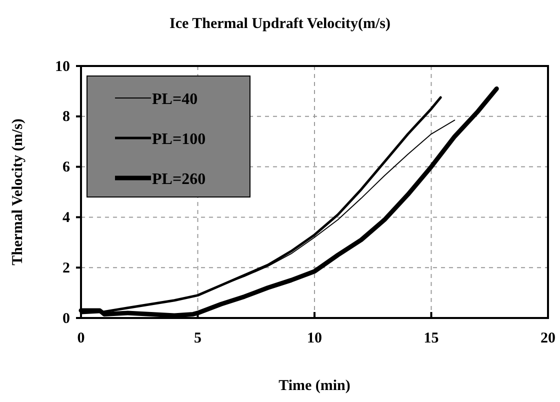  What do you see at coordinates (66, 117) in the screenshot?
I see `y-tick-label: 8` at bounding box center [66, 117].